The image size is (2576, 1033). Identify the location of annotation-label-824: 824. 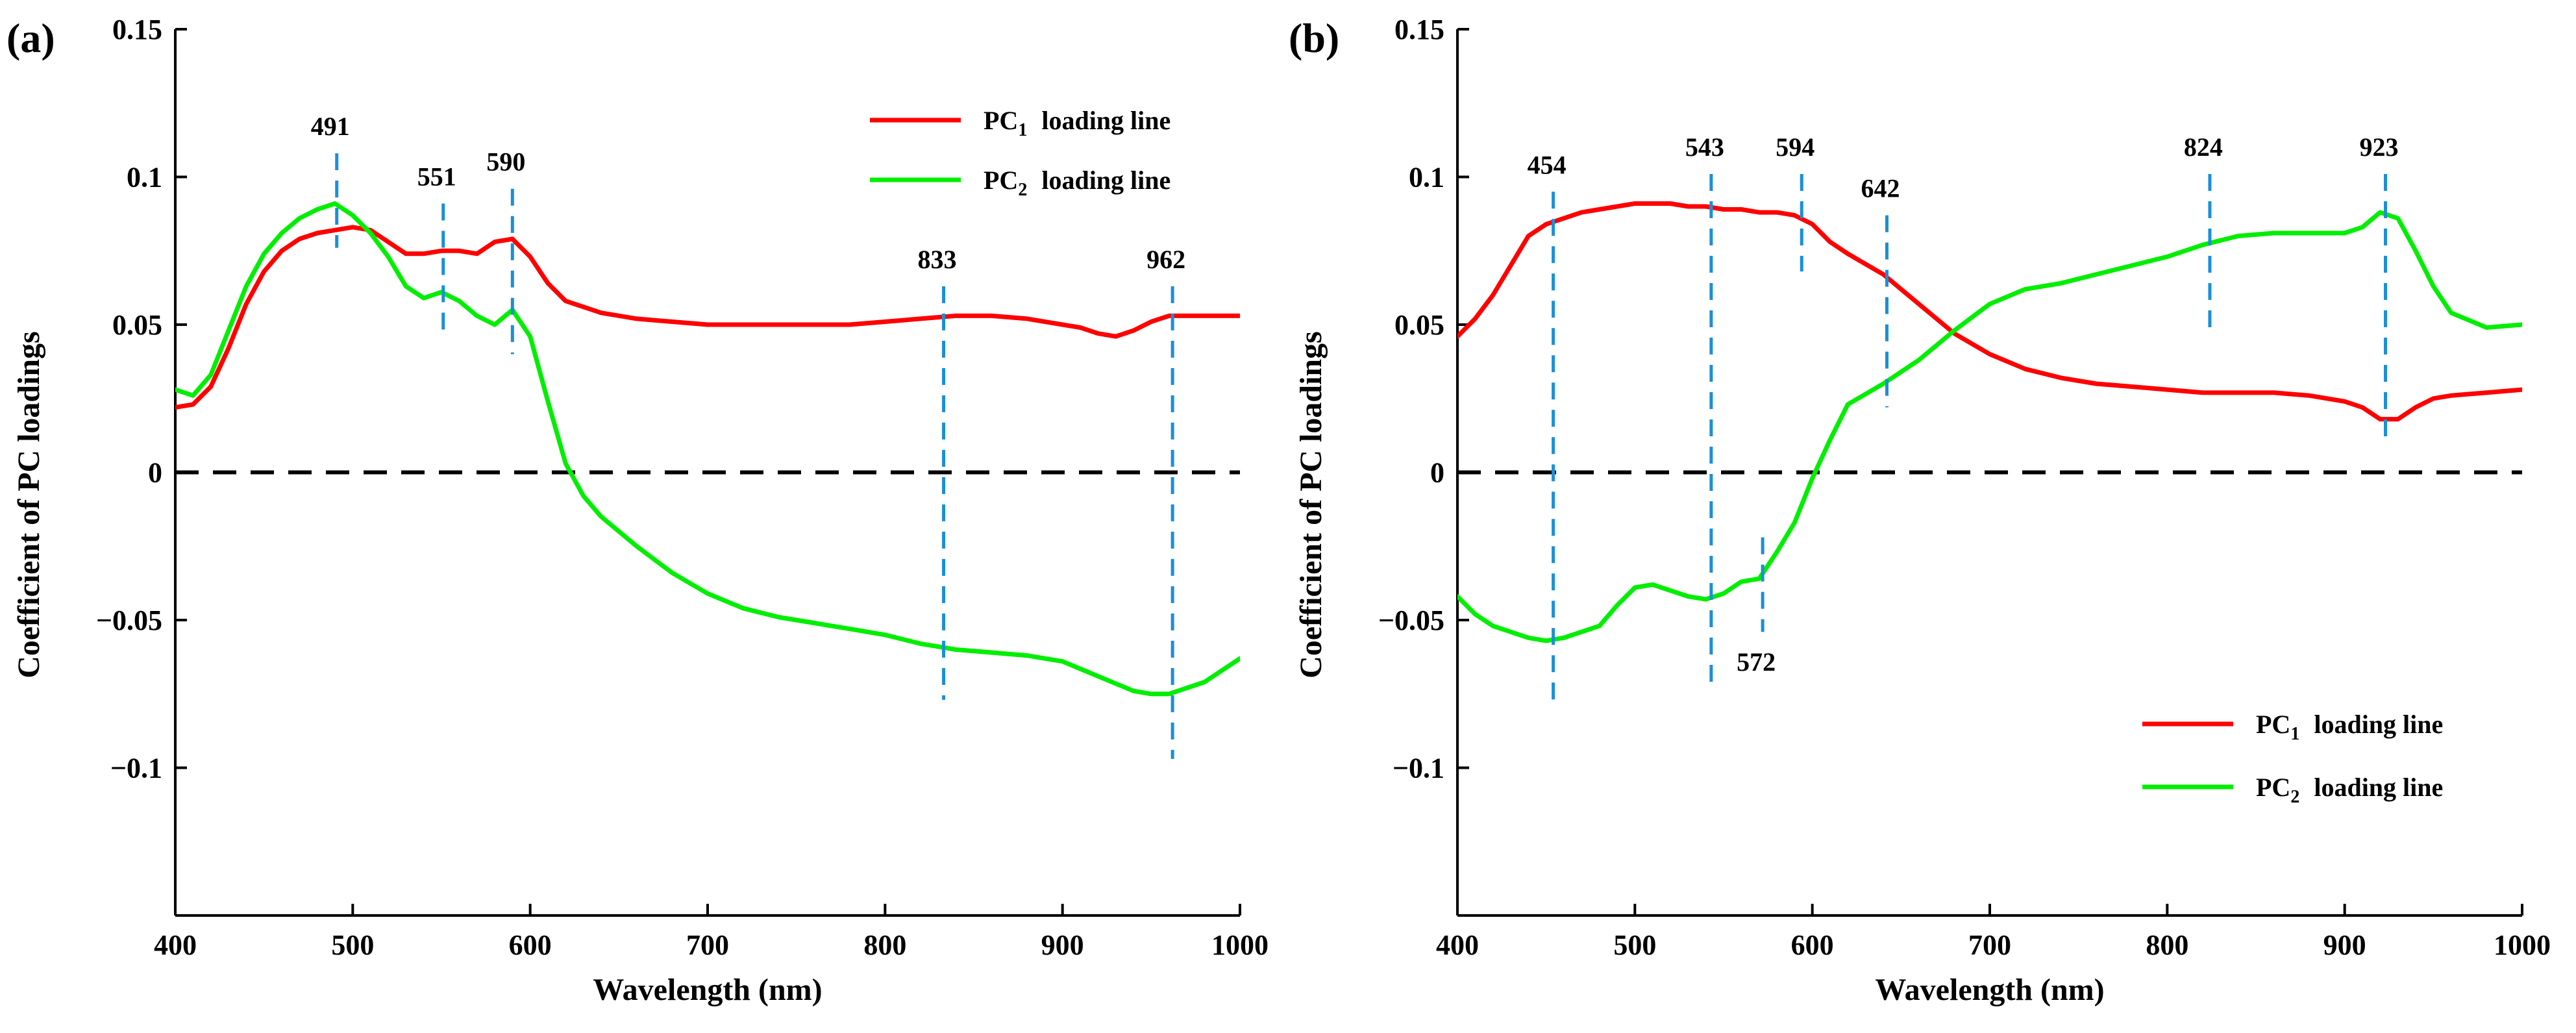
(2203, 147).